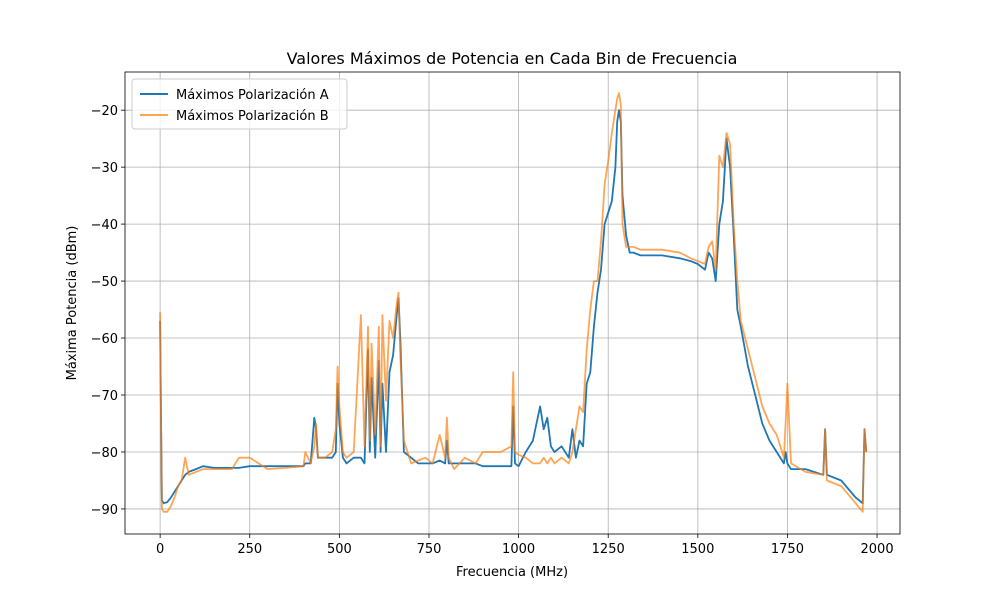 Image resolution: width=1000 pixels, height=600 pixels. I want to click on y-tick-label: −80, so click(104, 453).